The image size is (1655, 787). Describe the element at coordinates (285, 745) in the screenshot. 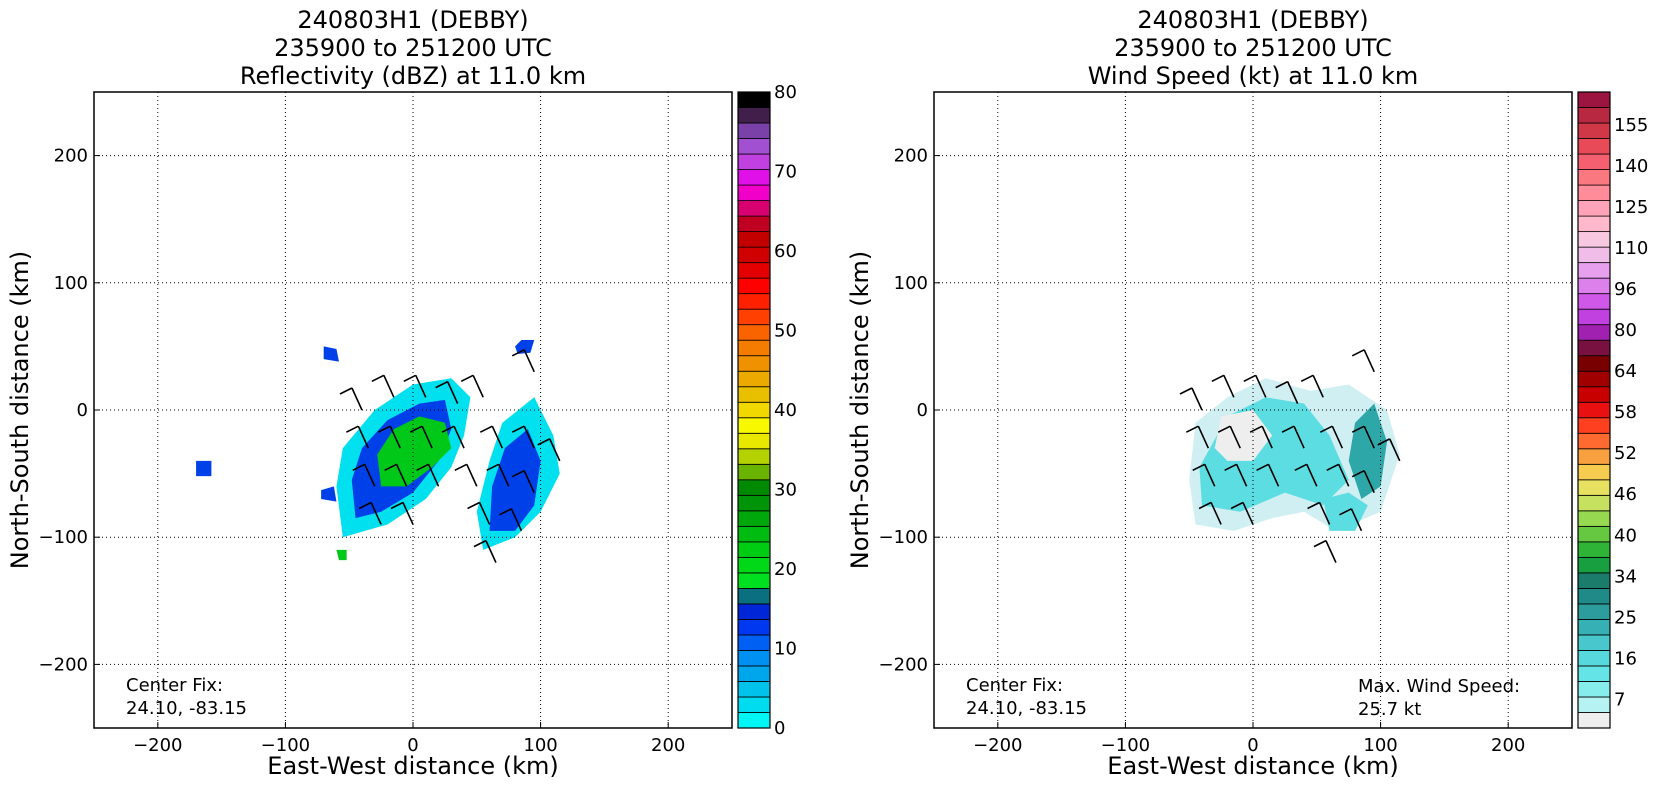

I see `x-tick-label: −100` at that location.